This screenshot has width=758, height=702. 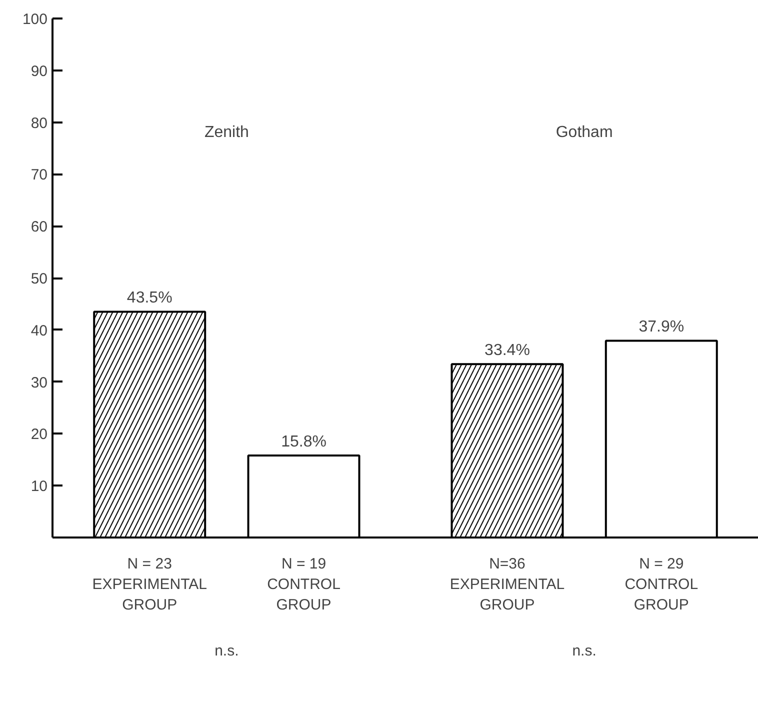 What do you see at coordinates (303, 441) in the screenshot?
I see `data-label: 15.8%` at bounding box center [303, 441].